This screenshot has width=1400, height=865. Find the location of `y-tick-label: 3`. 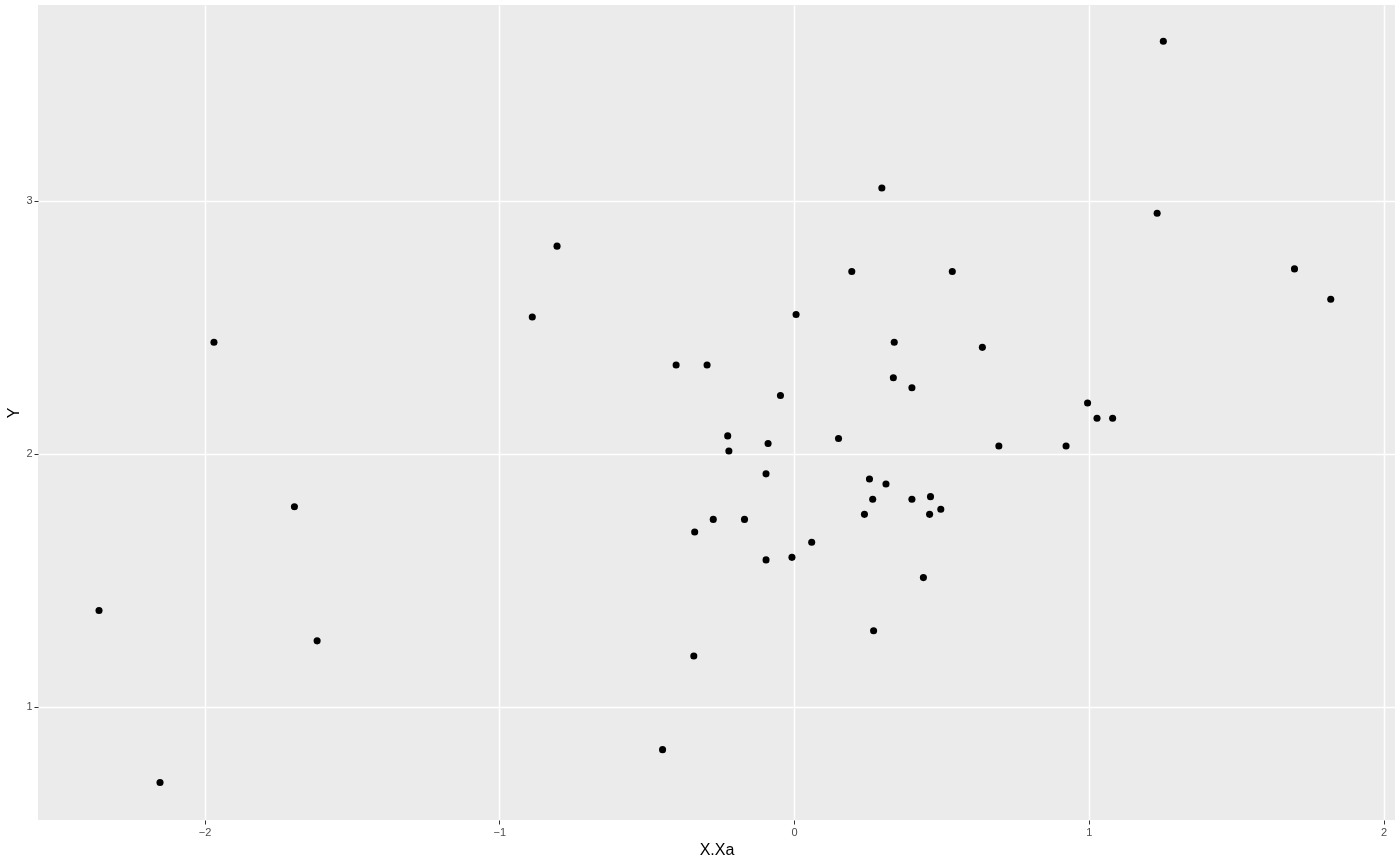

y-tick-label: 3 is located at coordinates (29, 200).